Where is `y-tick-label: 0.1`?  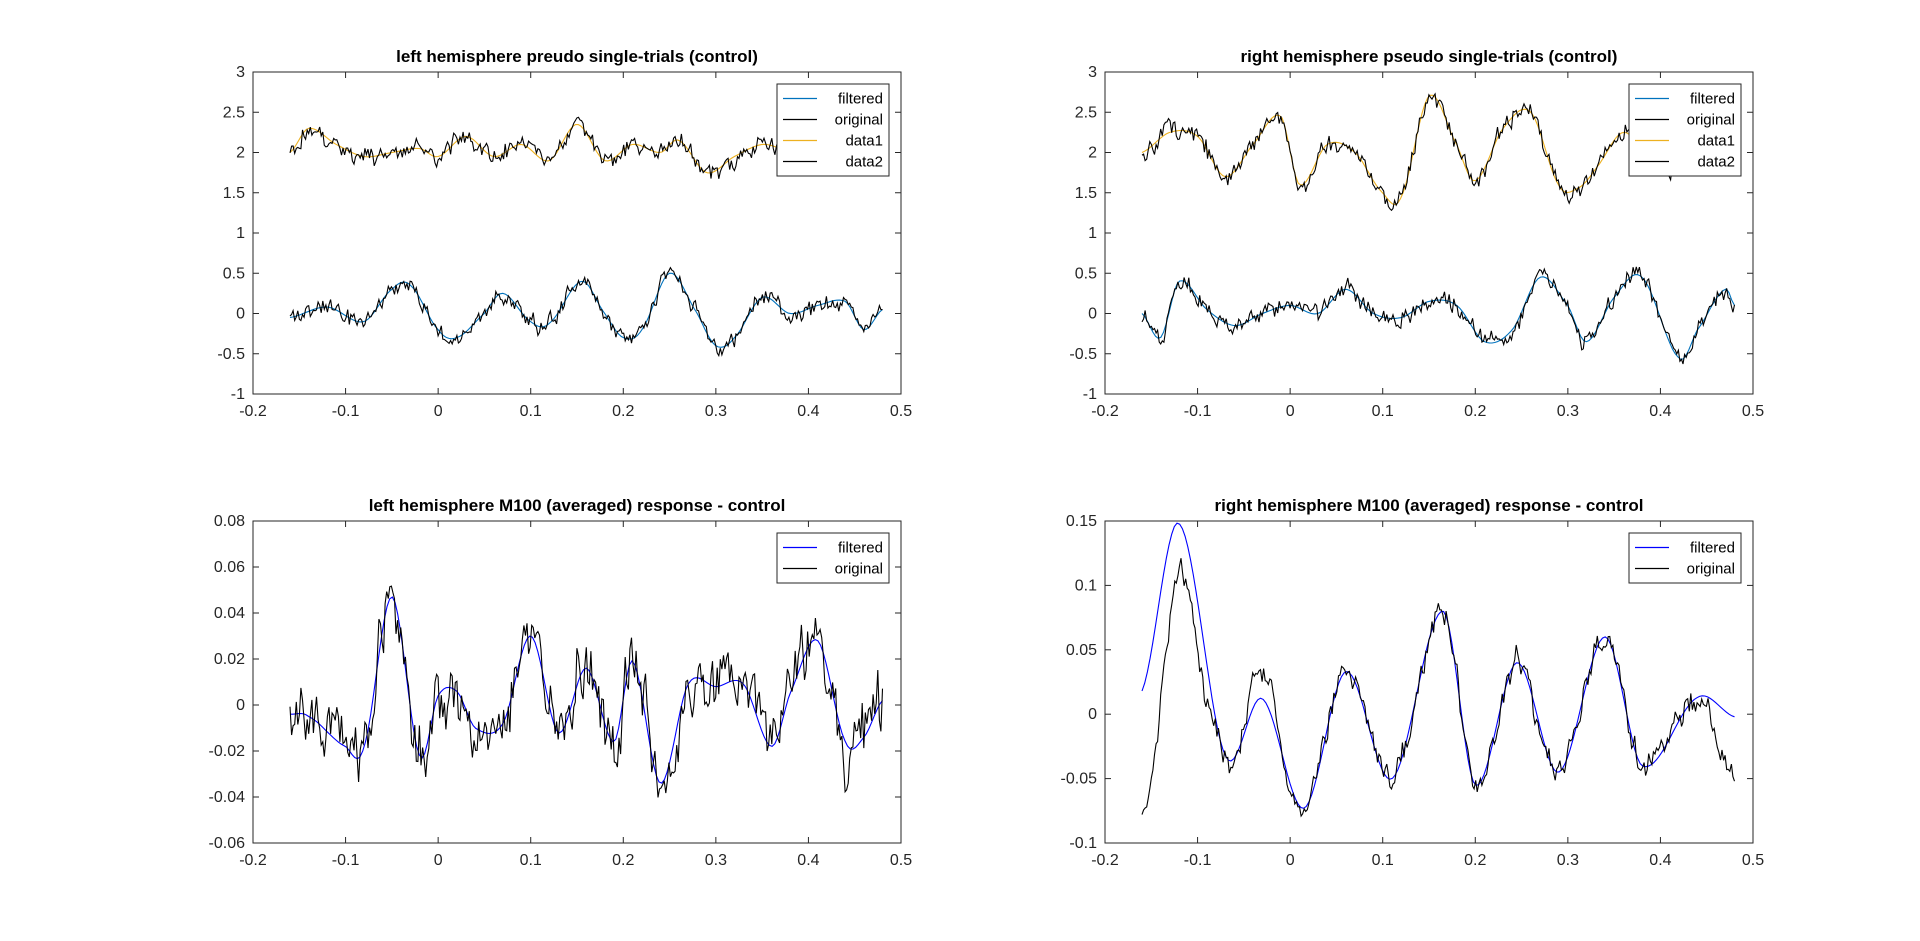 y-tick-label: 0.1 is located at coordinates (1086, 585).